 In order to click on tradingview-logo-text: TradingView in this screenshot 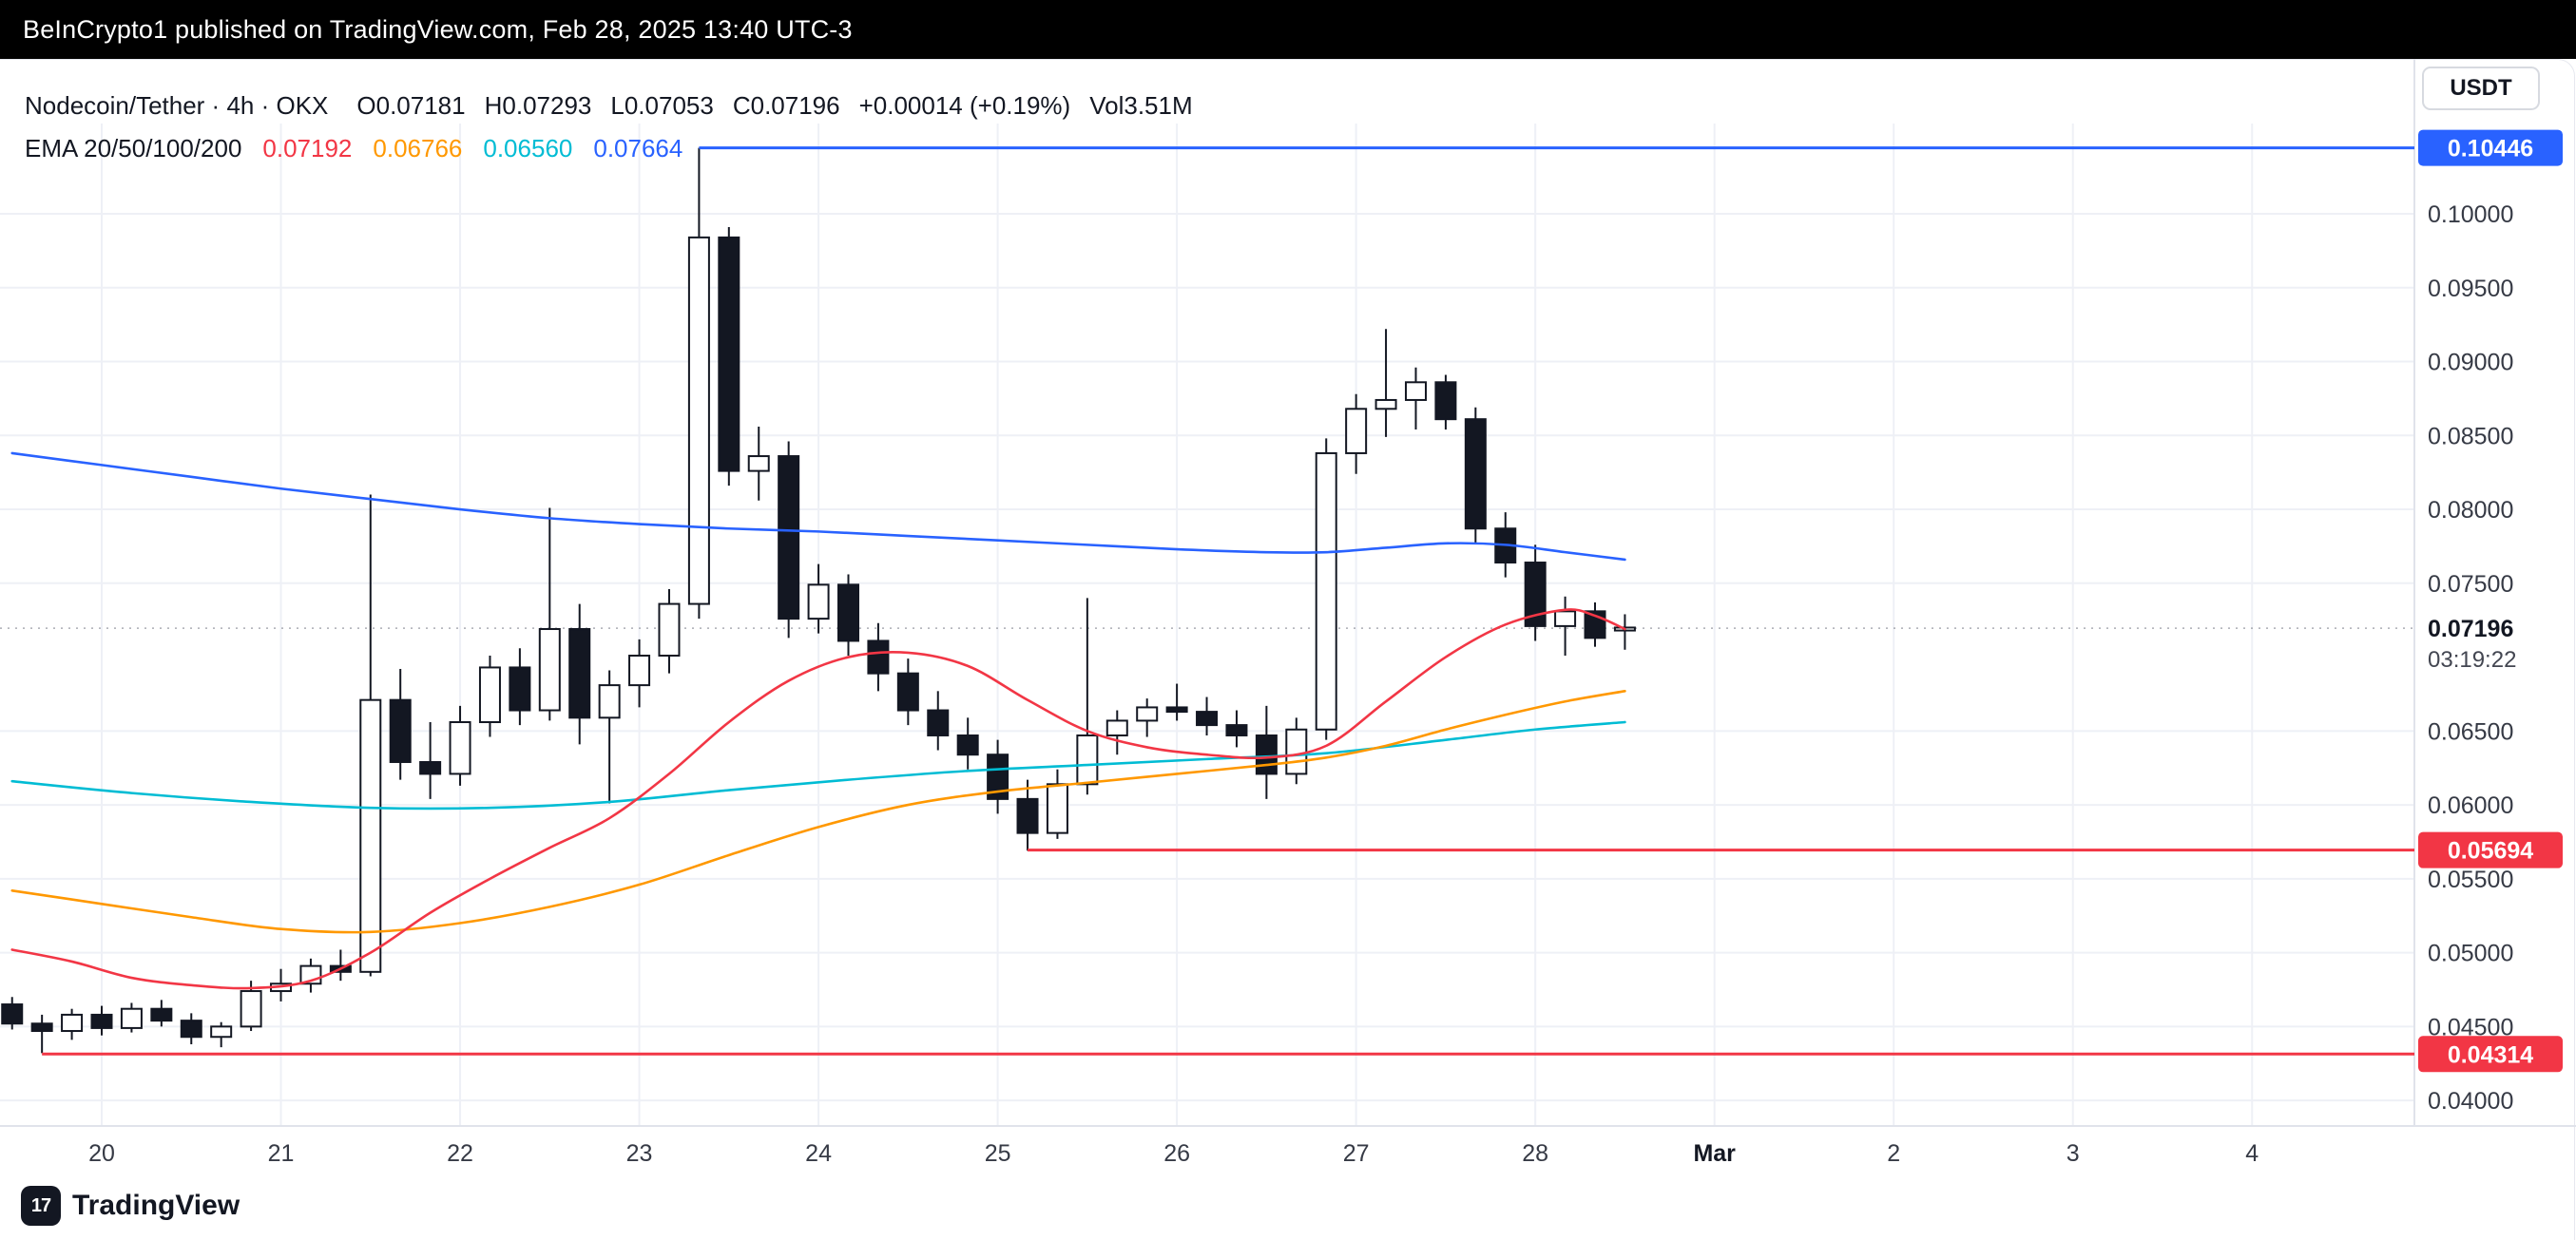, I will do `click(156, 1206)`.